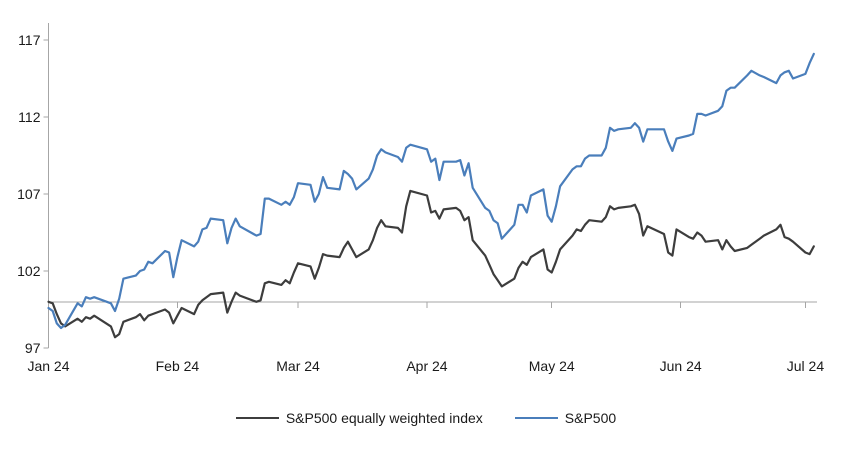 The image size is (852, 453). I want to click on x-tick-label: Jun 24, so click(681, 366).